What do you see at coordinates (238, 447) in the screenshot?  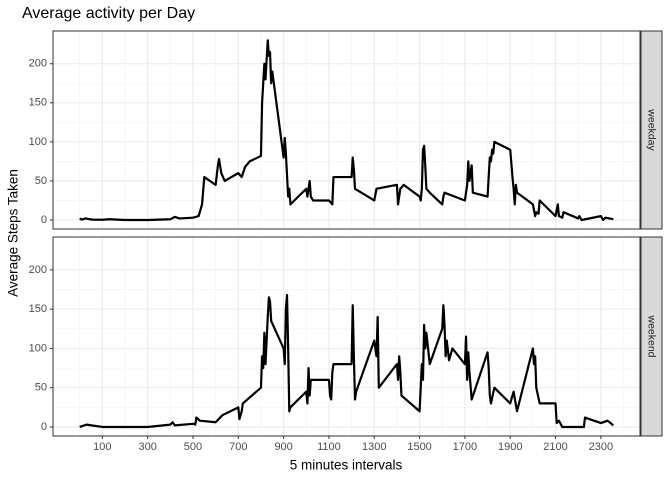 I see `x-tick-label: 700` at bounding box center [238, 447].